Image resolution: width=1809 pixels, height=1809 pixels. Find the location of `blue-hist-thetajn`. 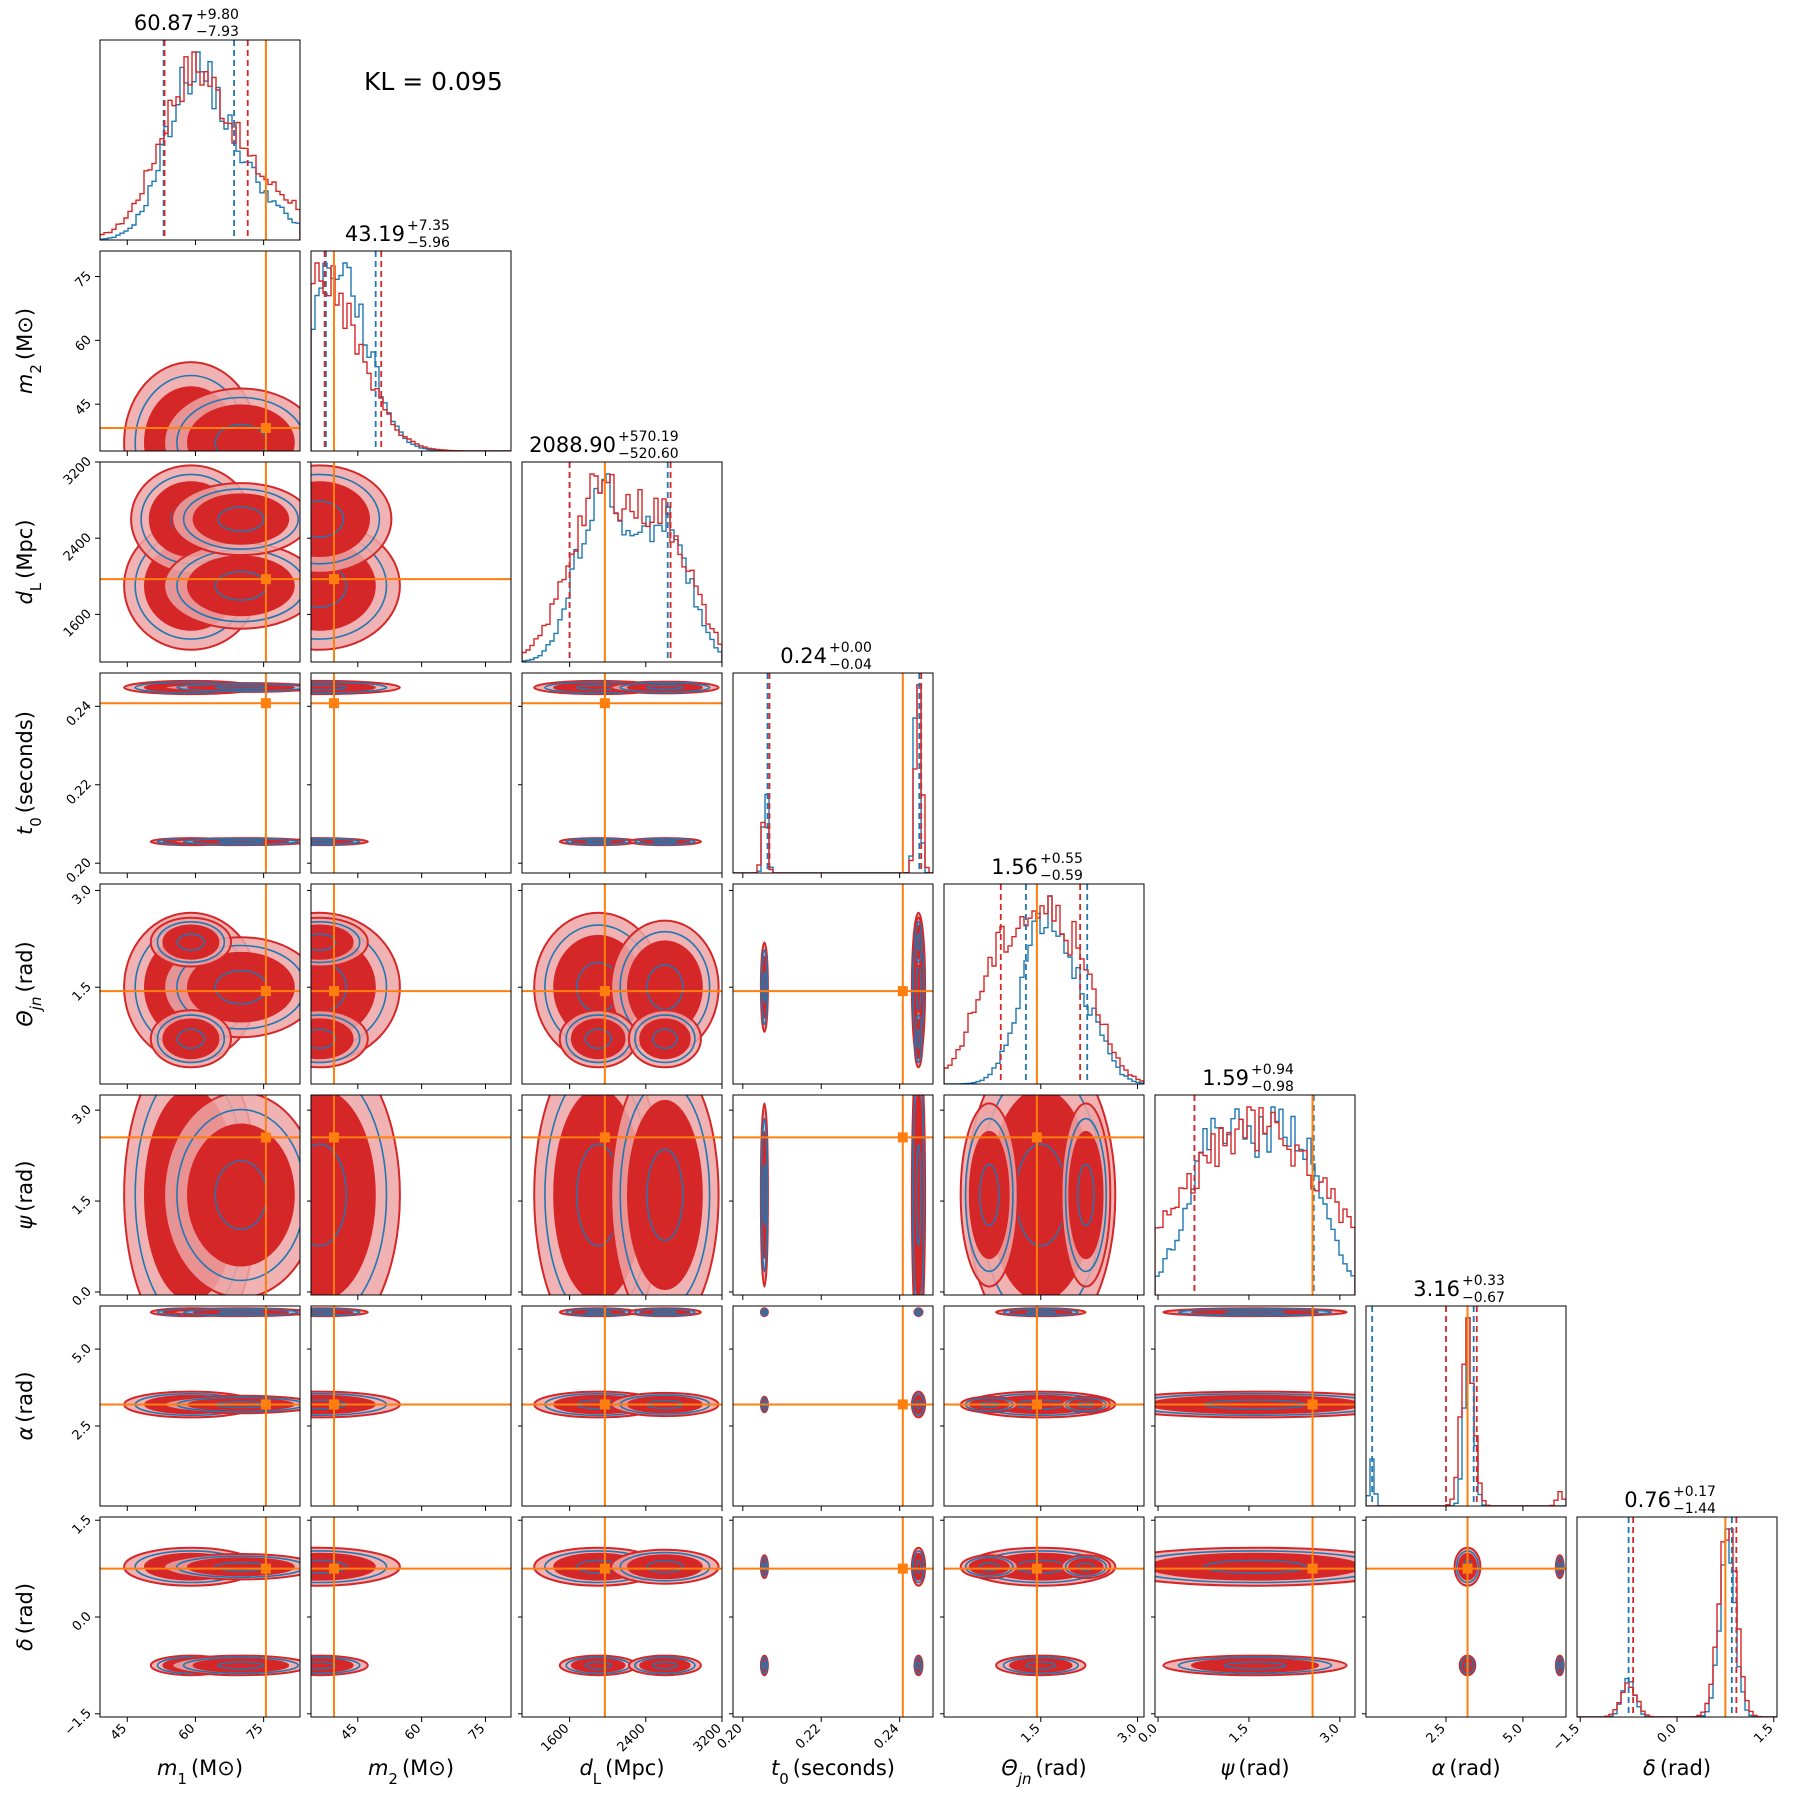

blue-hist-thetajn is located at coordinates (1044, 989).